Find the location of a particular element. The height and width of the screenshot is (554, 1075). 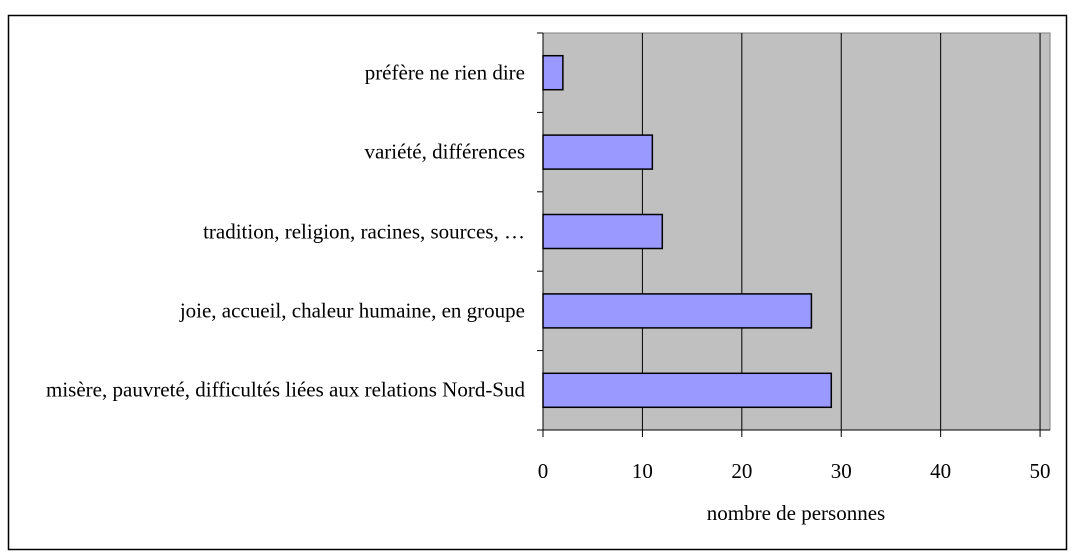

x-tick-label: 20 is located at coordinates (741, 471).